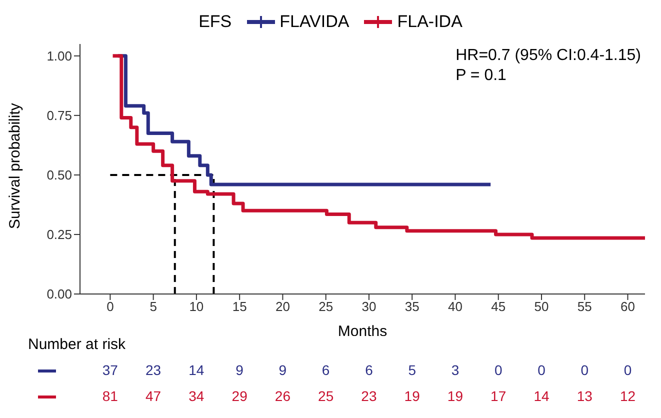 The image size is (661, 418). Describe the element at coordinates (196, 306) in the screenshot. I see `x-tick-label: 10` at that location.